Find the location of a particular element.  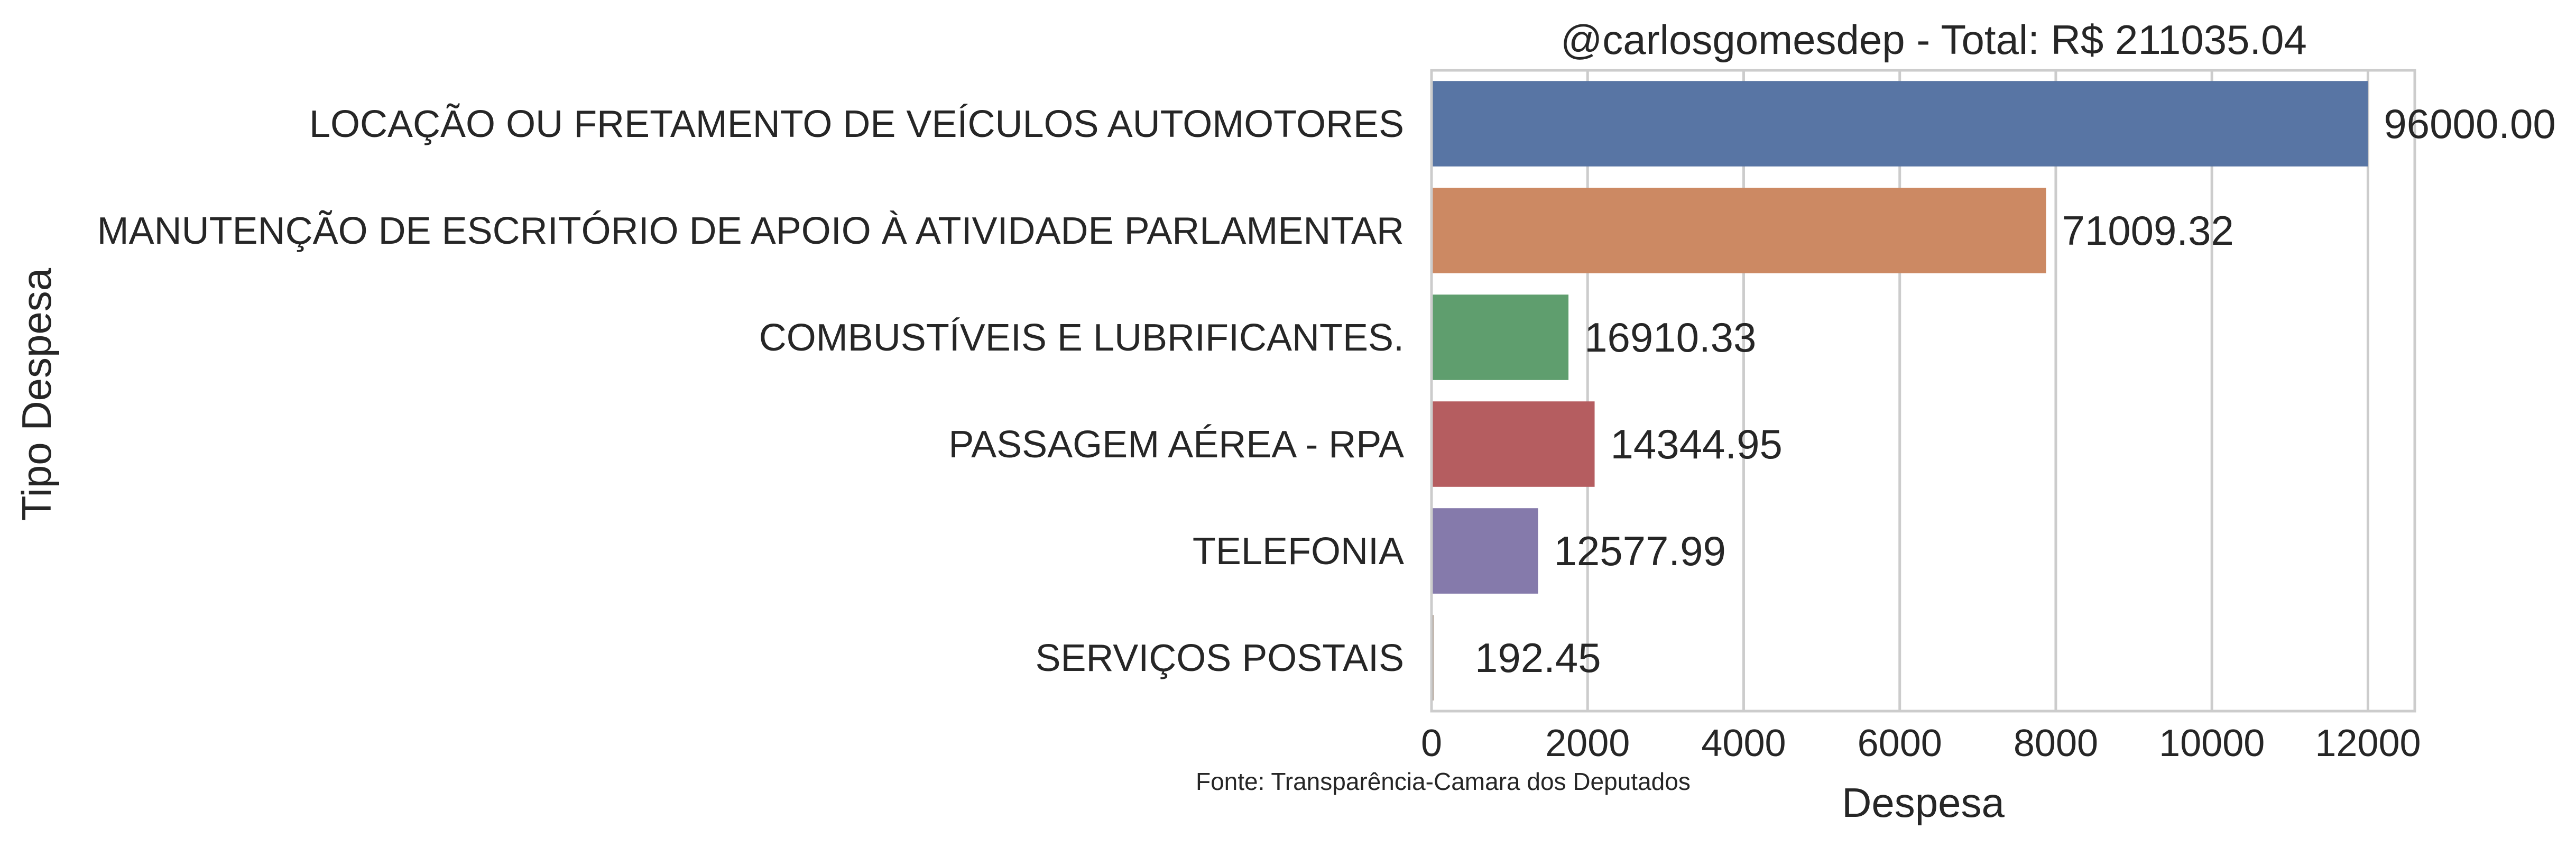

category-label: PASSAGEM AÉREA - RPA is located at coordinates (1176, 444).